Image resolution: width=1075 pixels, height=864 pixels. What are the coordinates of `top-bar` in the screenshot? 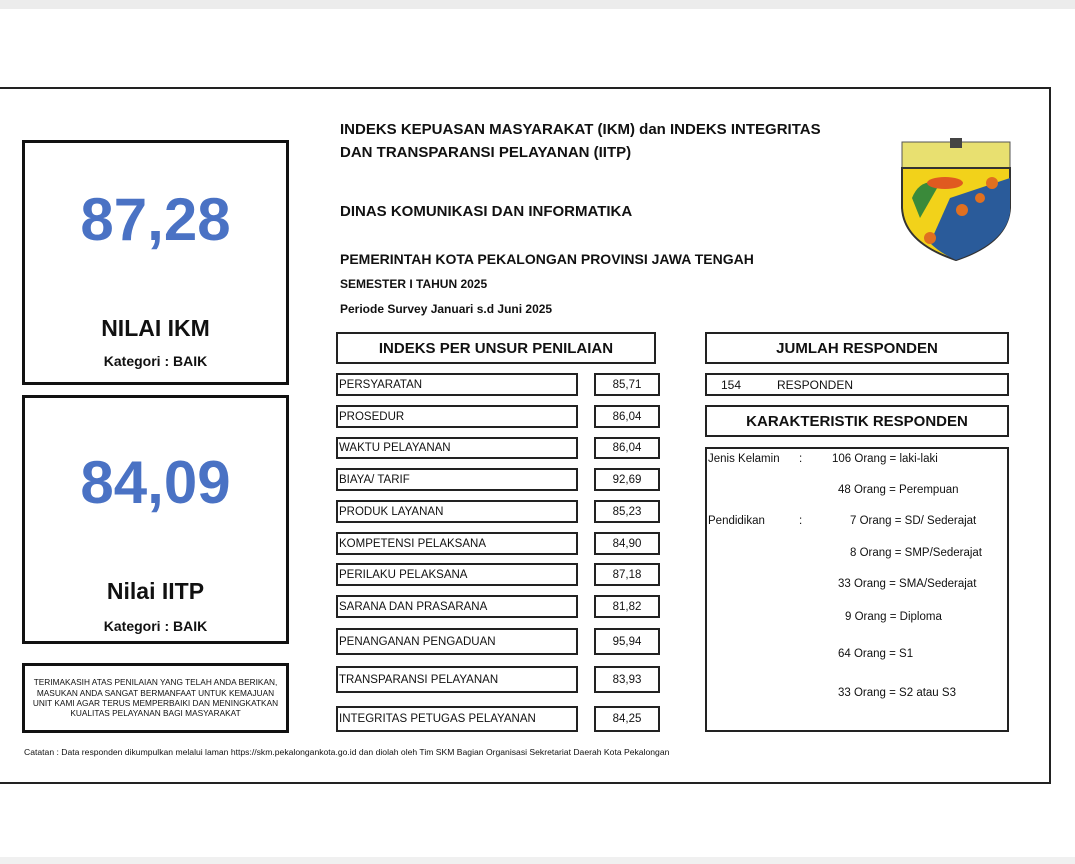 It's located at (537, 4).